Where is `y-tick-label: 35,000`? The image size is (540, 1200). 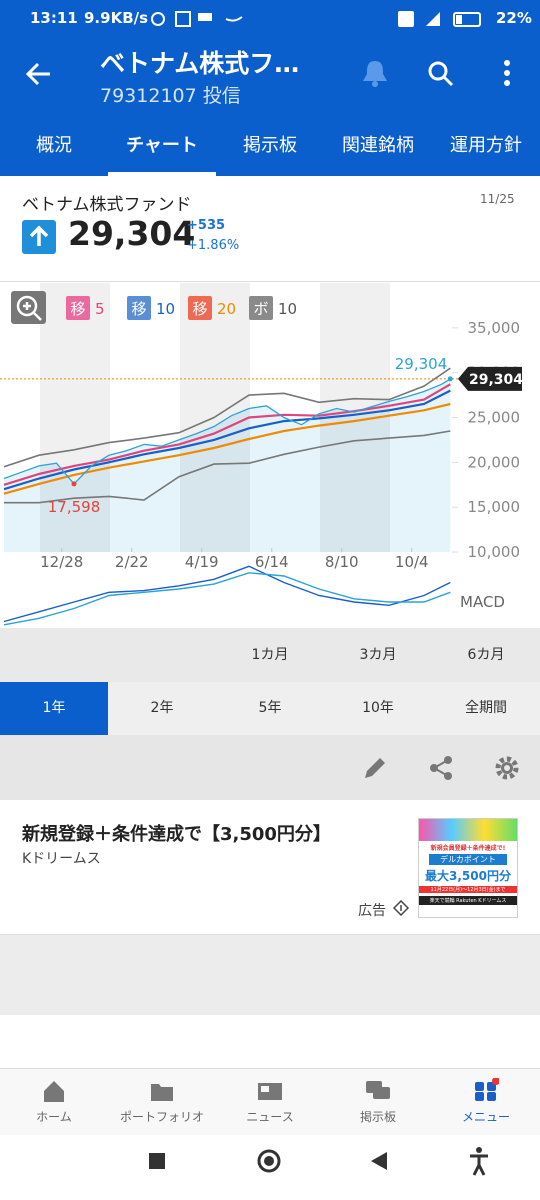 y-tick-label: 35,000 is located at coordinates (494, 328).